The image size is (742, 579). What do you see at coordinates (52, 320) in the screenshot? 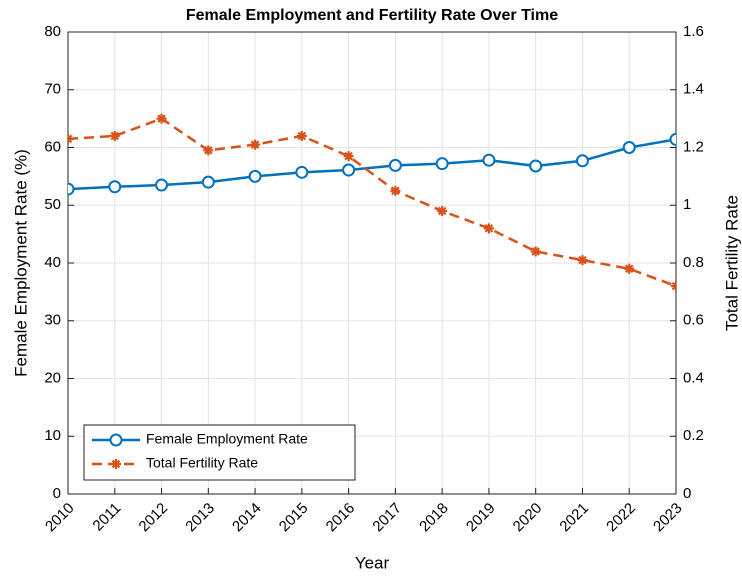
I see `y-tick-label: 30` at bounding box center [52, 320].